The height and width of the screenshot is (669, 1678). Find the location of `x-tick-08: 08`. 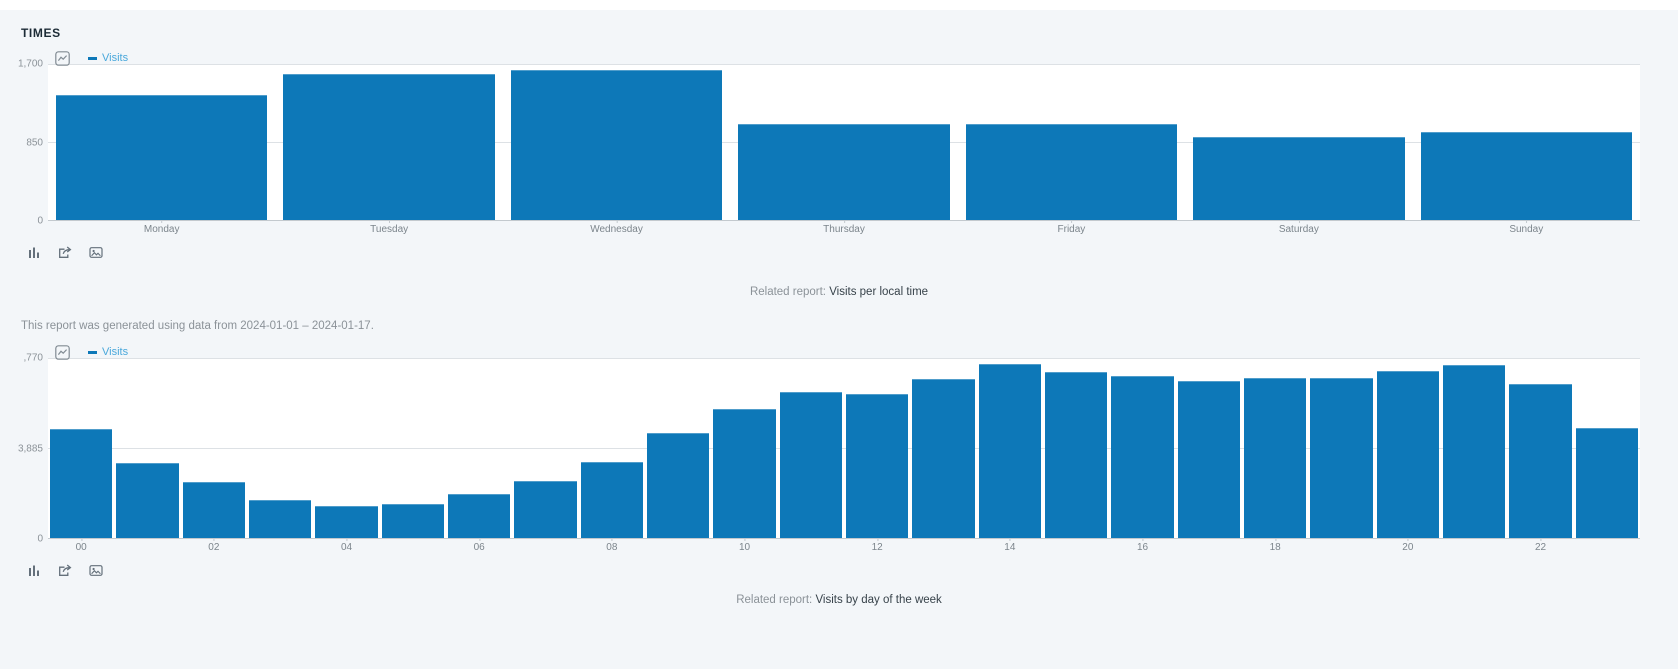

x-tick-08: 08 is located at coordinates (612, 545).